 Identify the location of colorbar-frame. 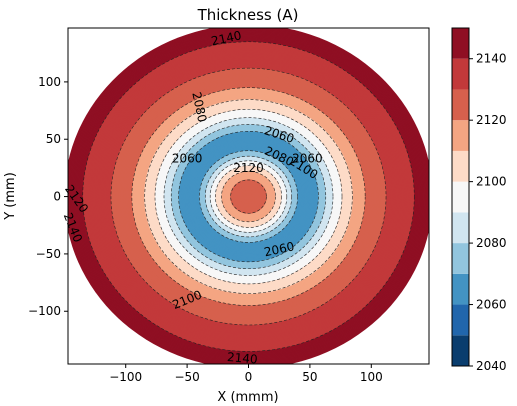
(460, 197).